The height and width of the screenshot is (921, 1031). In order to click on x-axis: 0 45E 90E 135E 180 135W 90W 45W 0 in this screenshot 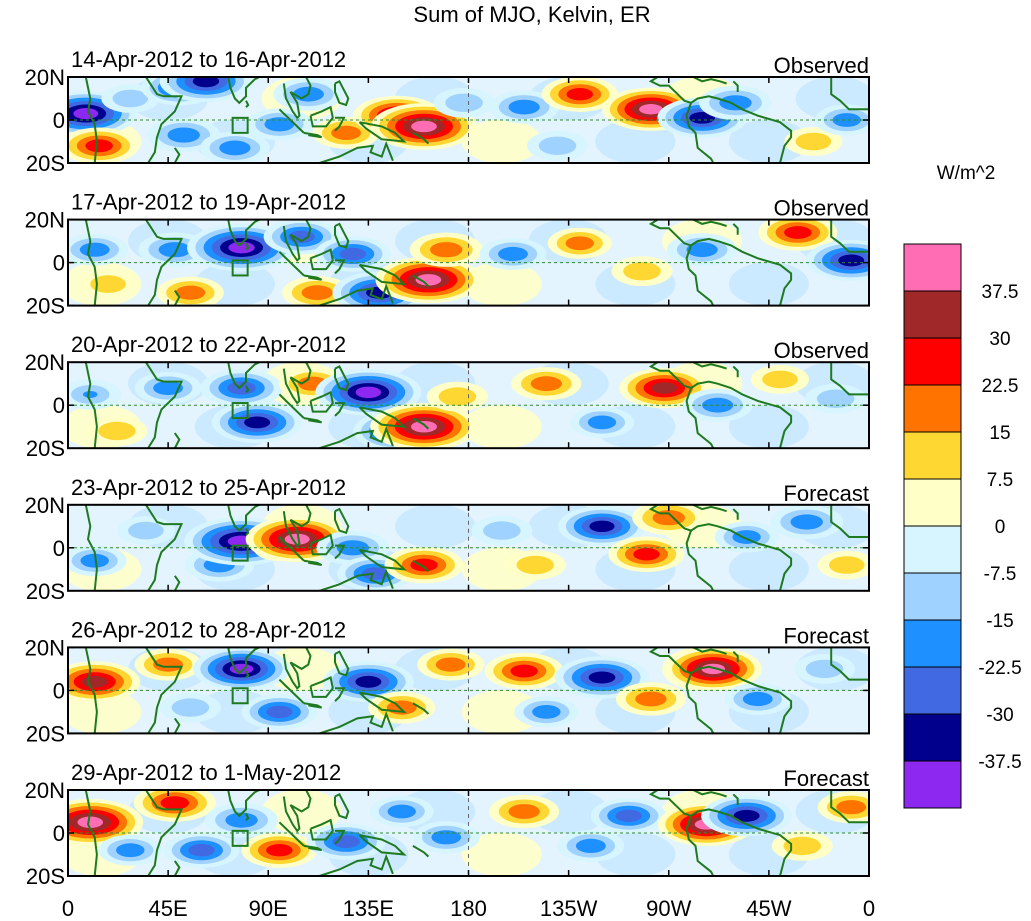, I will do `click(468, 908)`.